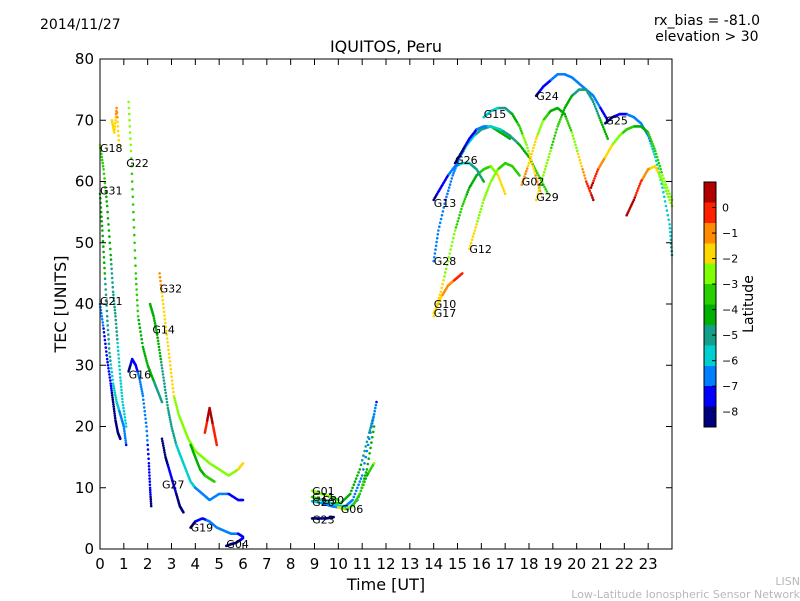 The height and width of the screenshot is (601, 800). Describe the element at coordinates (171, 289) in the screenshot. I see `sat-label-g32: G32` at that location.